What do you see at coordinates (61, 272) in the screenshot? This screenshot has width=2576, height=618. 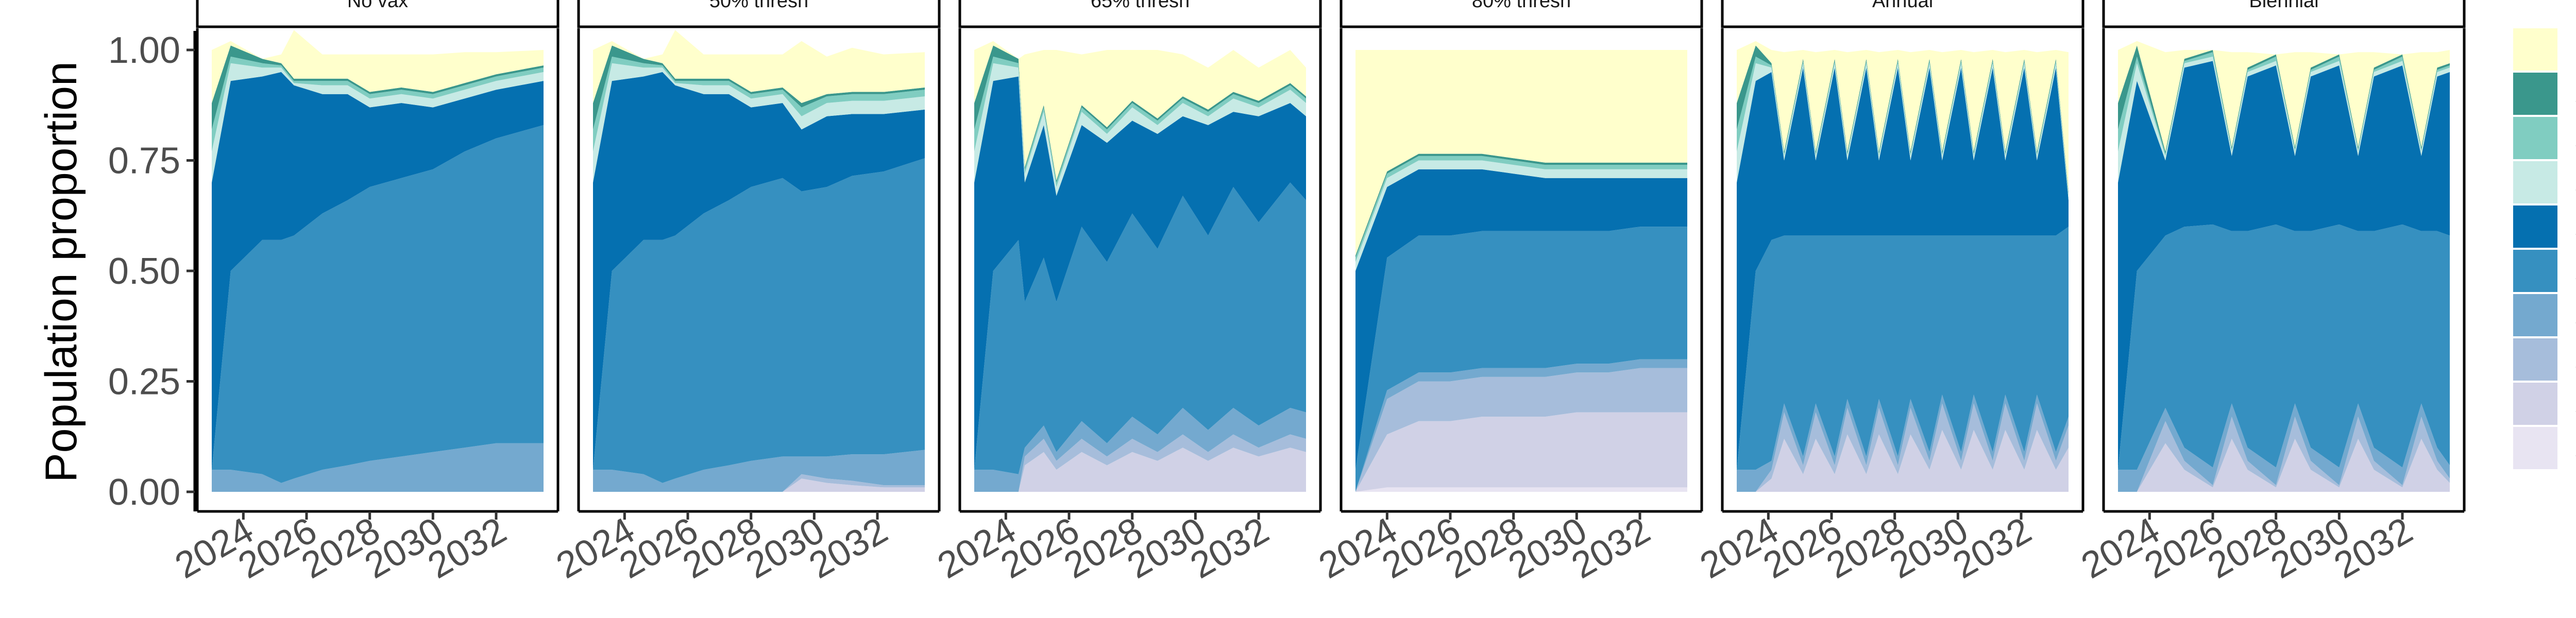 I see `y-axis-title: Population proportion` at bounding box center [61, 272].